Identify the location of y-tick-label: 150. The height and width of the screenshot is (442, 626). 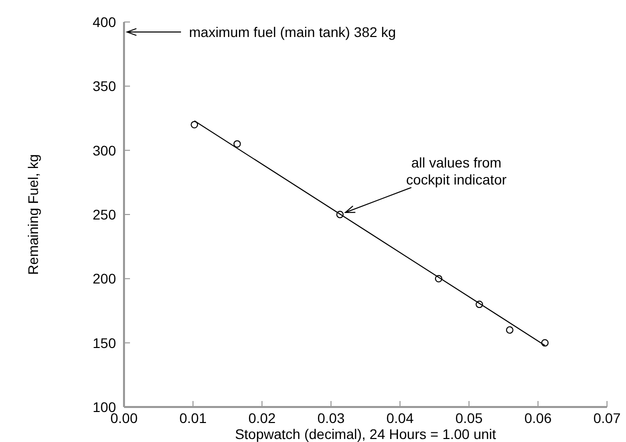
(104, 342).